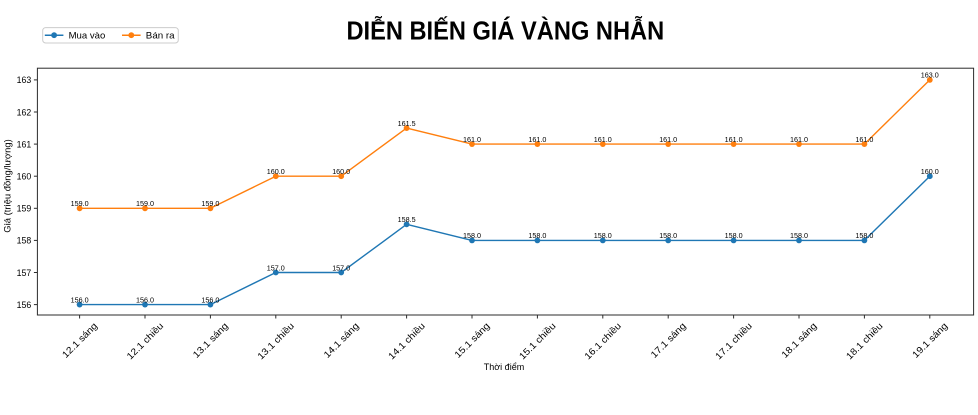  Describe the element at coordinates (161, 36) in the screenshot. I see `svg-text: Bán ra` at that location.